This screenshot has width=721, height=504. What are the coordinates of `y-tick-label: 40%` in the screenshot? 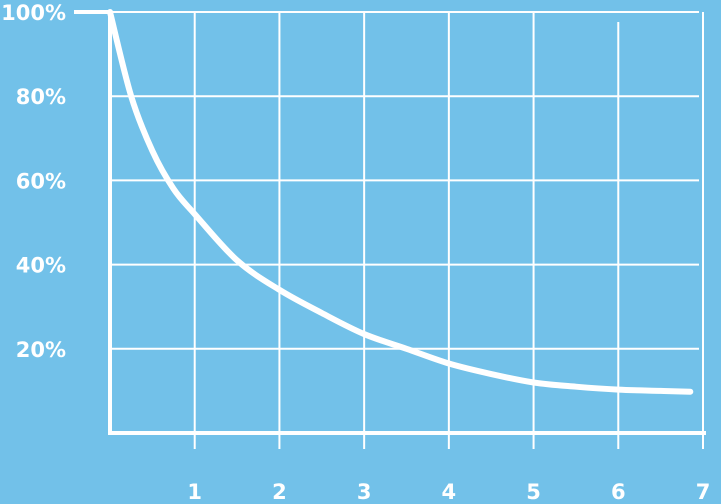 It's located at (41, 266).